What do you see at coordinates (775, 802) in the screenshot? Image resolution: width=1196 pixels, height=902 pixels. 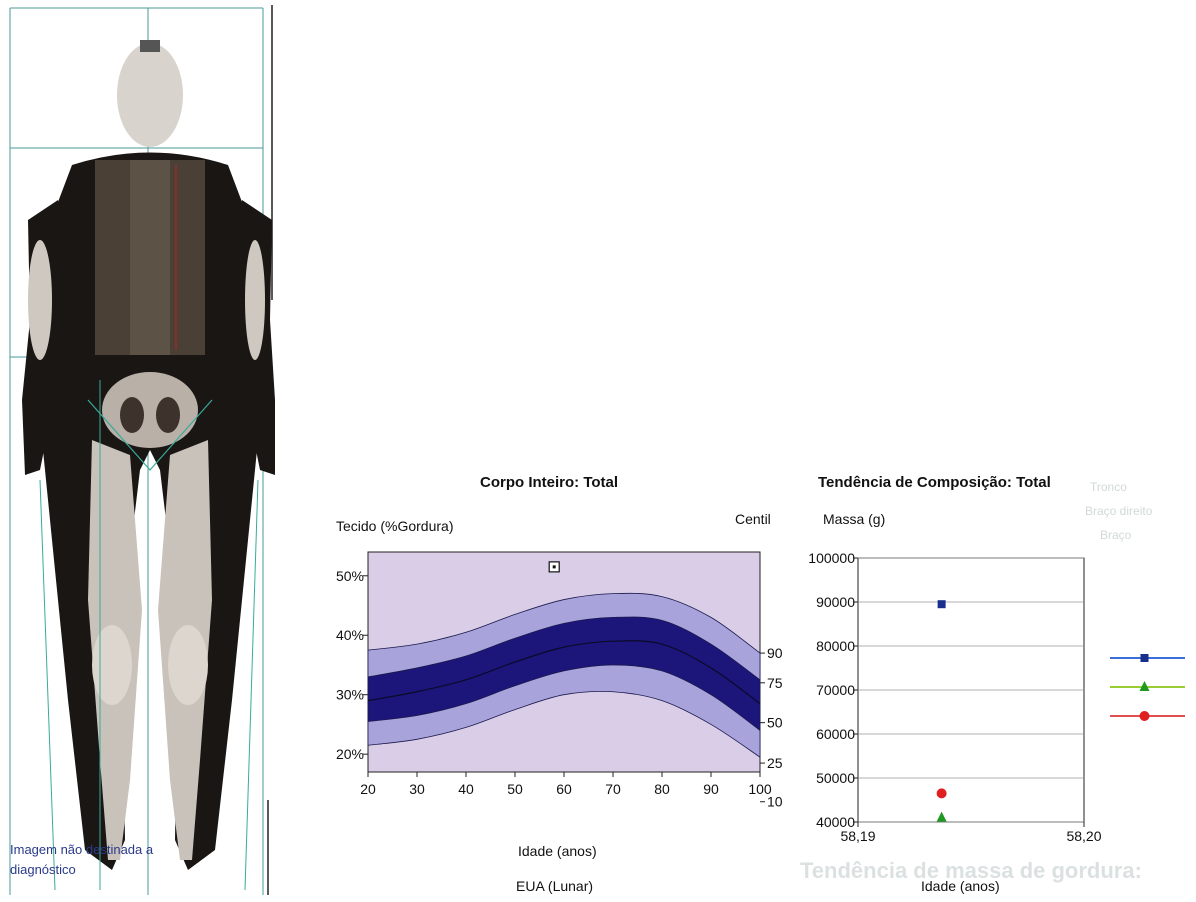 I see `centile-tick-label: 10` at bounding box center [775, 802].